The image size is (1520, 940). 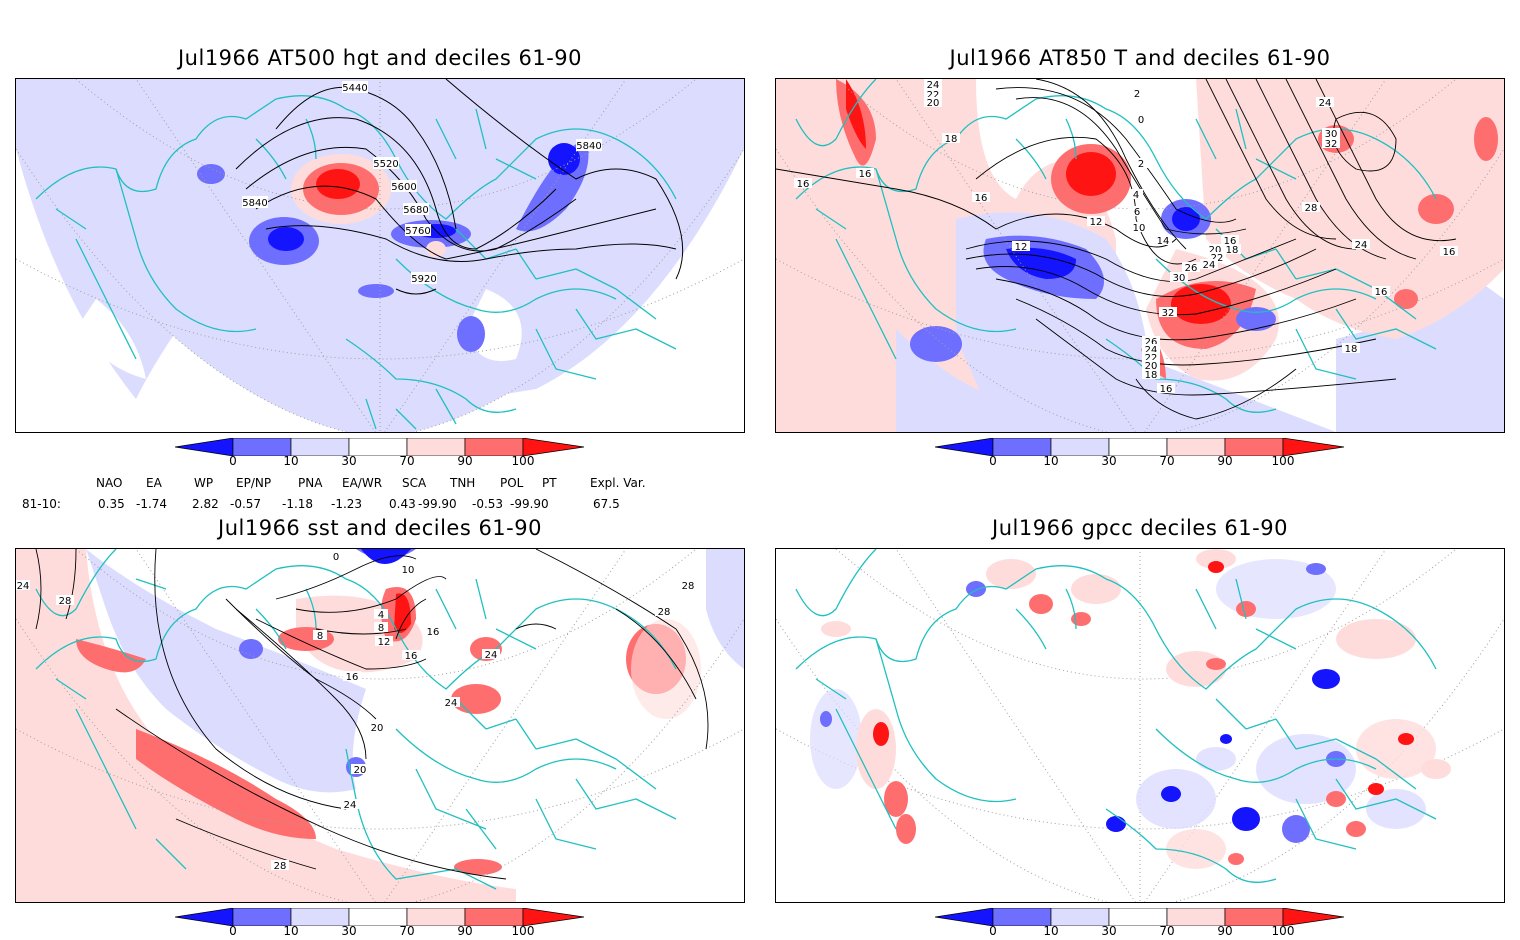 I want to click on hgt-contour-label: 5760, so click(x=417, y=231).